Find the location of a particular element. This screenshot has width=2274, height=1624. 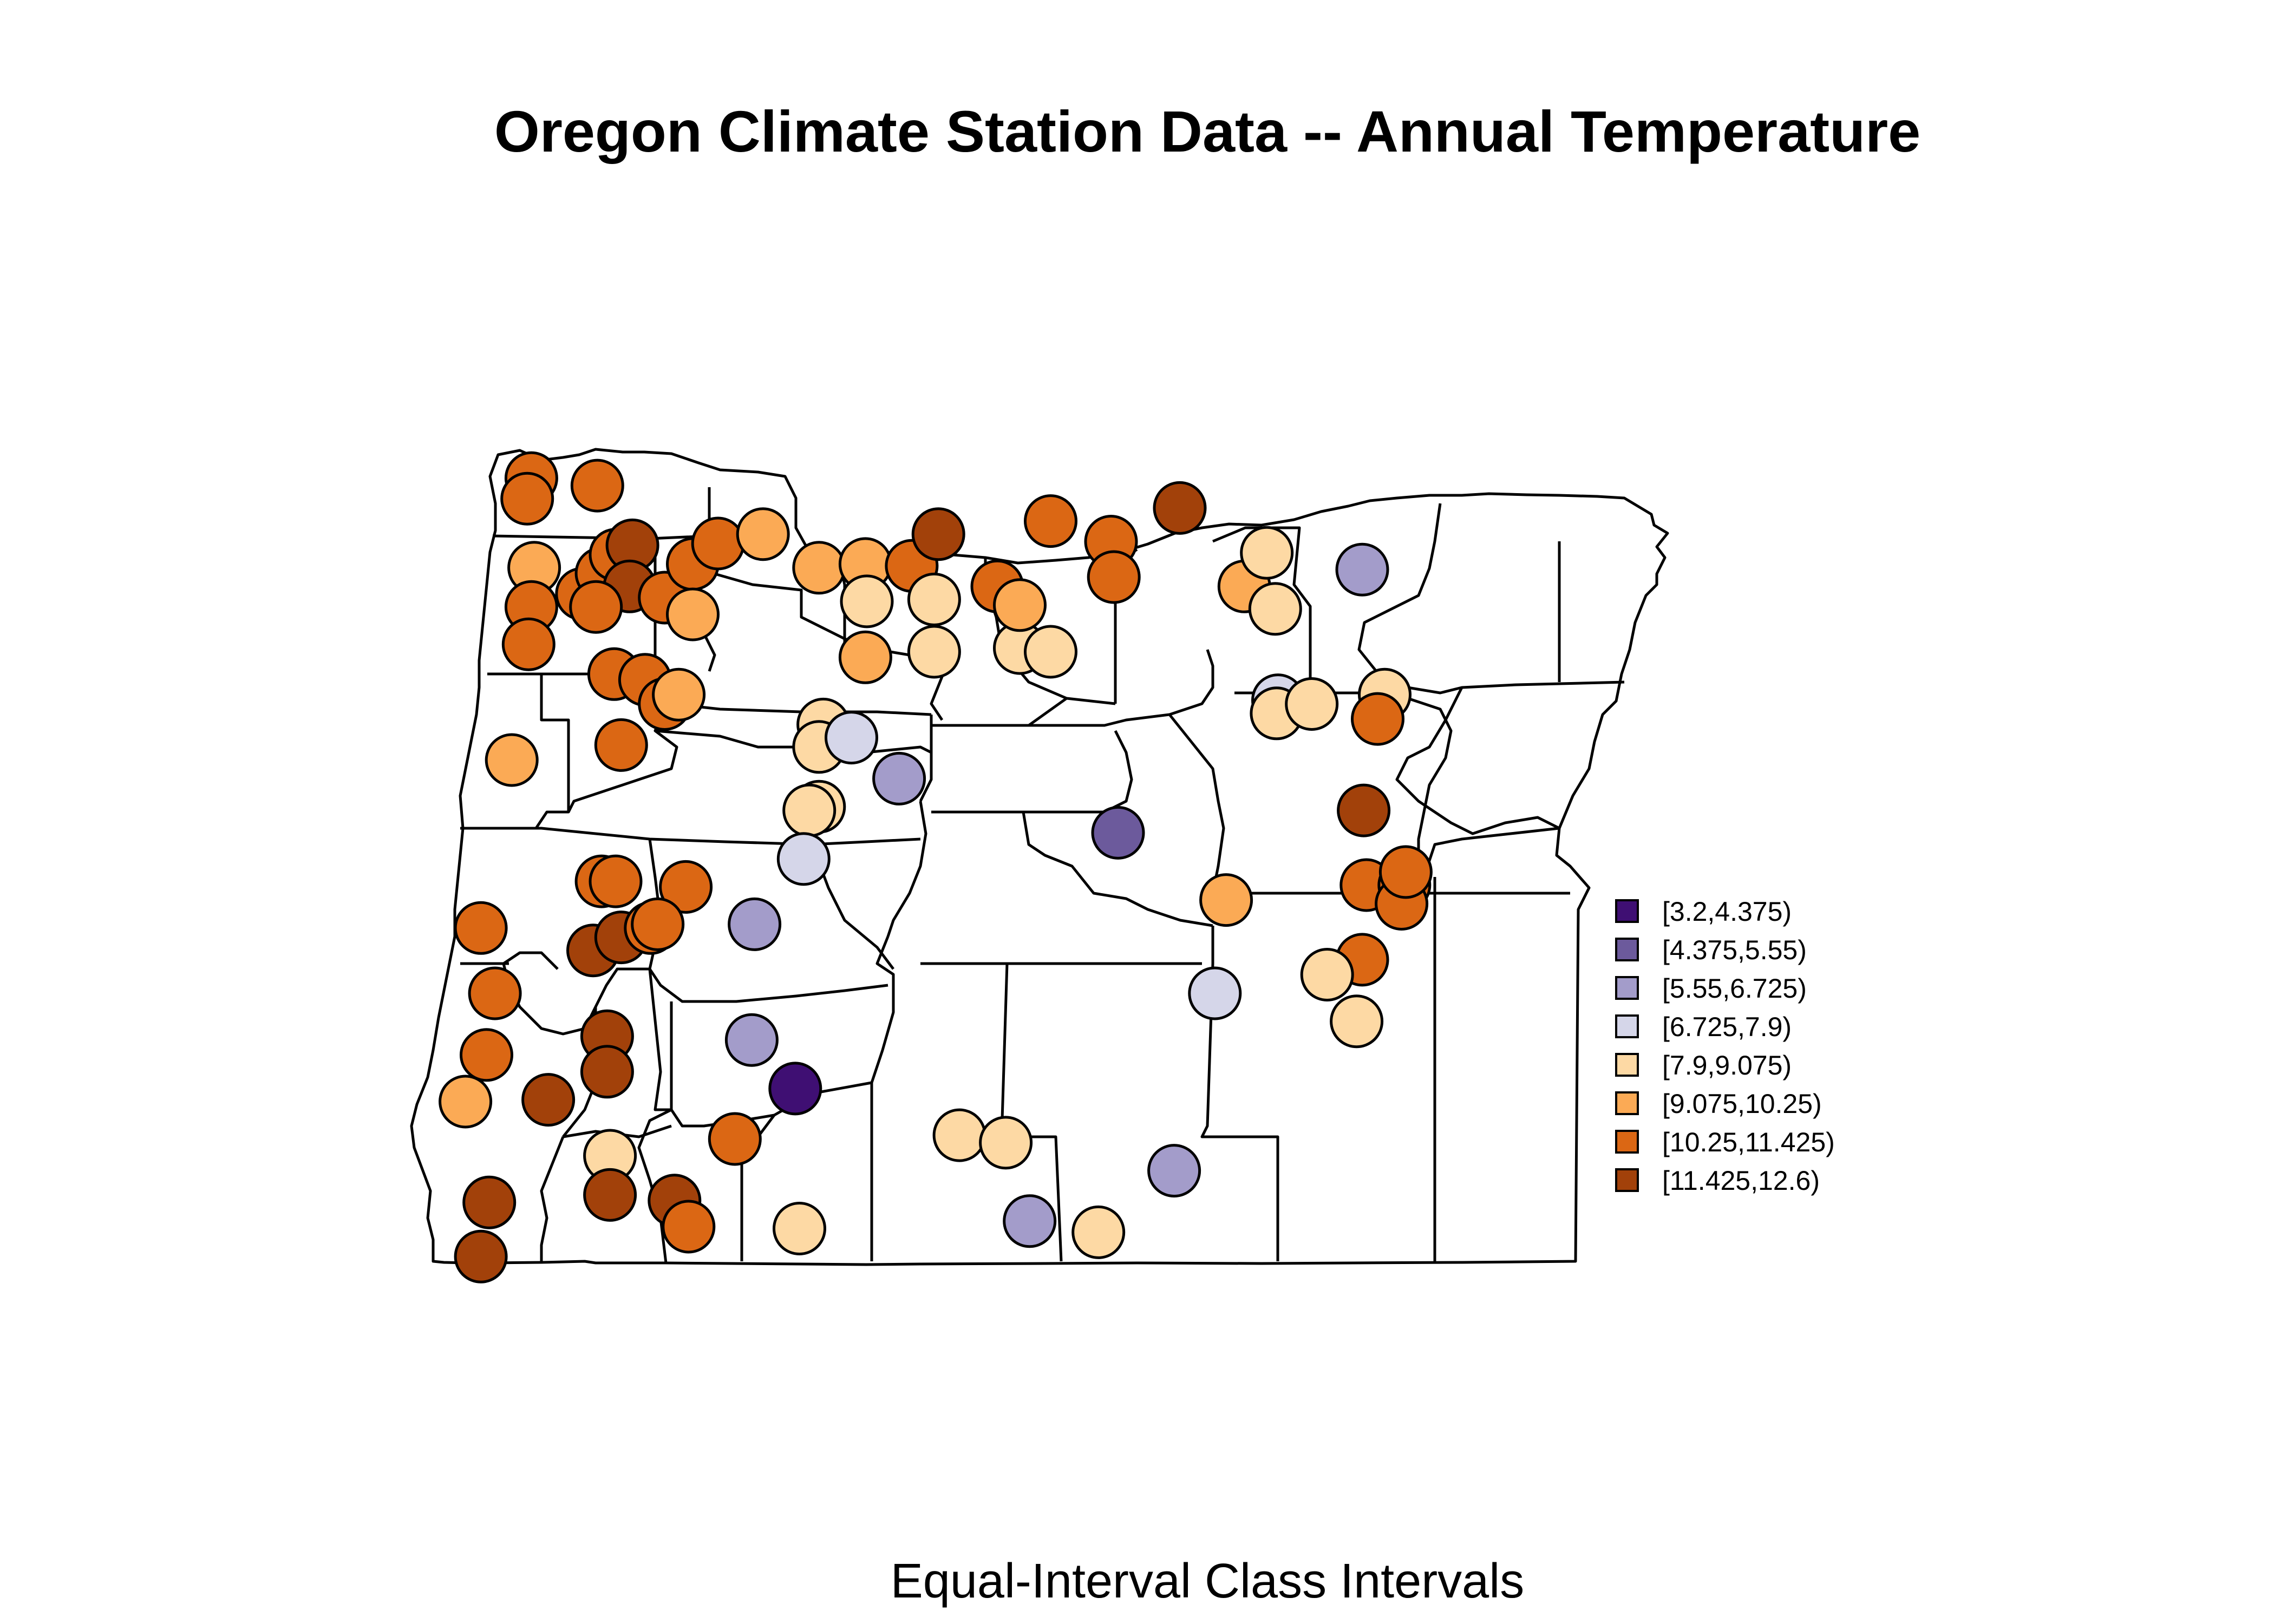

legend-label: [7.9,9.075) is located at coordinates (1727, 1065).